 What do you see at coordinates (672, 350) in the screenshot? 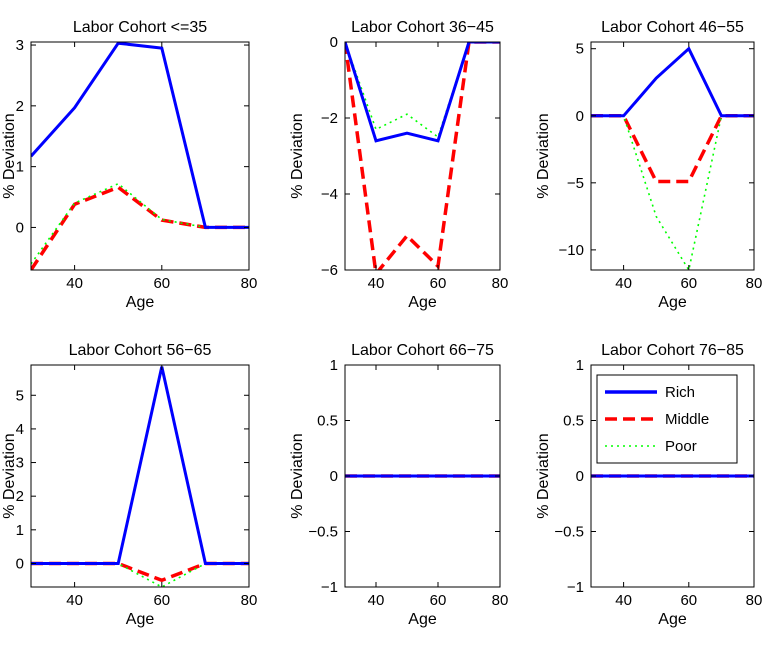
I see `subplot-title: Labor Cohort 76−85` at bounding box center [672, 350].